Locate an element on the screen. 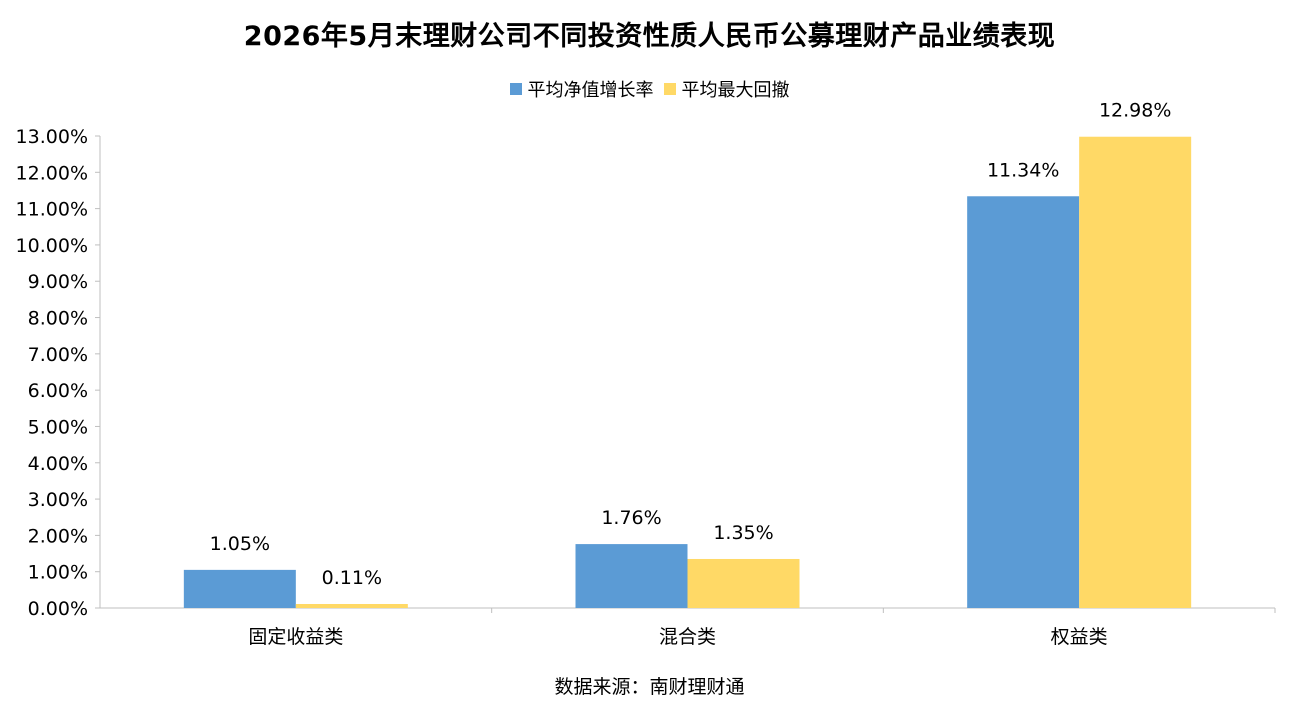 This screenshot has width=1299, height=710. x-tick-label: 固定收益类 is located at coordinates (295, 637).